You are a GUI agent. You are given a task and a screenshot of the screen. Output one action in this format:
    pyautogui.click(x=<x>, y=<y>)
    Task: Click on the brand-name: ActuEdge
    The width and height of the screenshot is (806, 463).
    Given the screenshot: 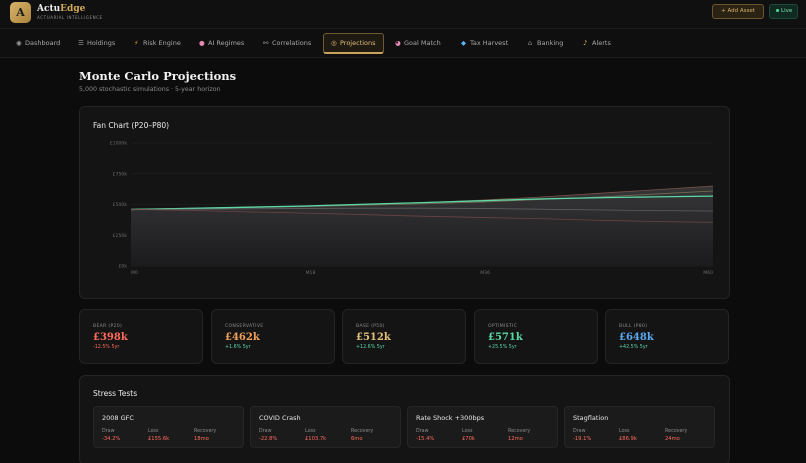 What is the action you would take?
    pyautogui.click(x=61, y=9)
    